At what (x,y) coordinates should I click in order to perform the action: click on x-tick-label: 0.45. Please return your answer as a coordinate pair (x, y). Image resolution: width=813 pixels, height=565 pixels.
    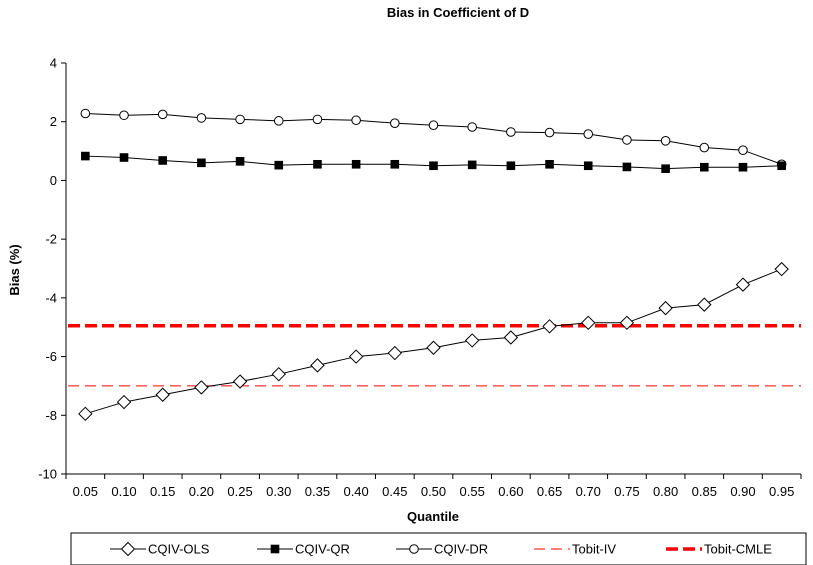
    Looking at the image, I should click on (394, 491).